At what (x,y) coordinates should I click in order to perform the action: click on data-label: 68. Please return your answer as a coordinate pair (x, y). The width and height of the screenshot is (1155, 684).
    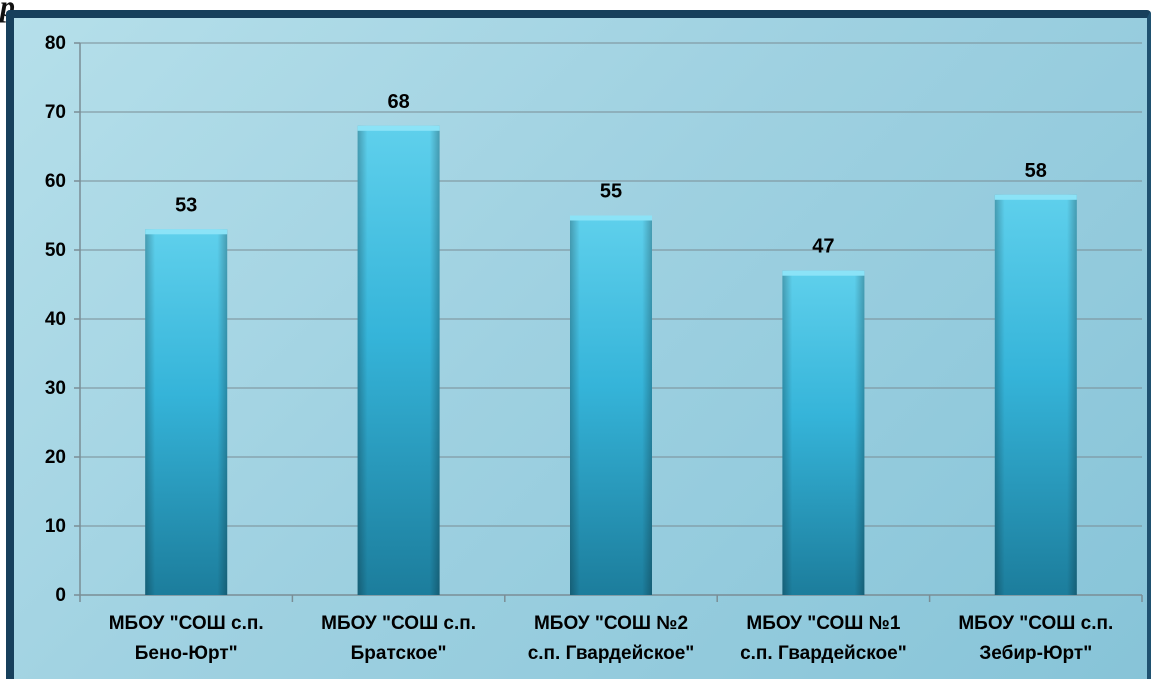
    Looking at the image, I should click on (398, 102).